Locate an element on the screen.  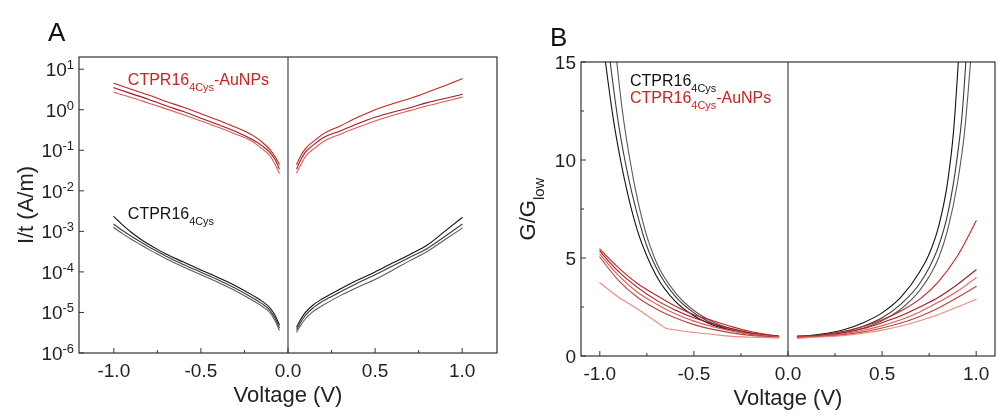
series-label: CTPR16$_{4Cys}$ is located at coordinates (171, 215).